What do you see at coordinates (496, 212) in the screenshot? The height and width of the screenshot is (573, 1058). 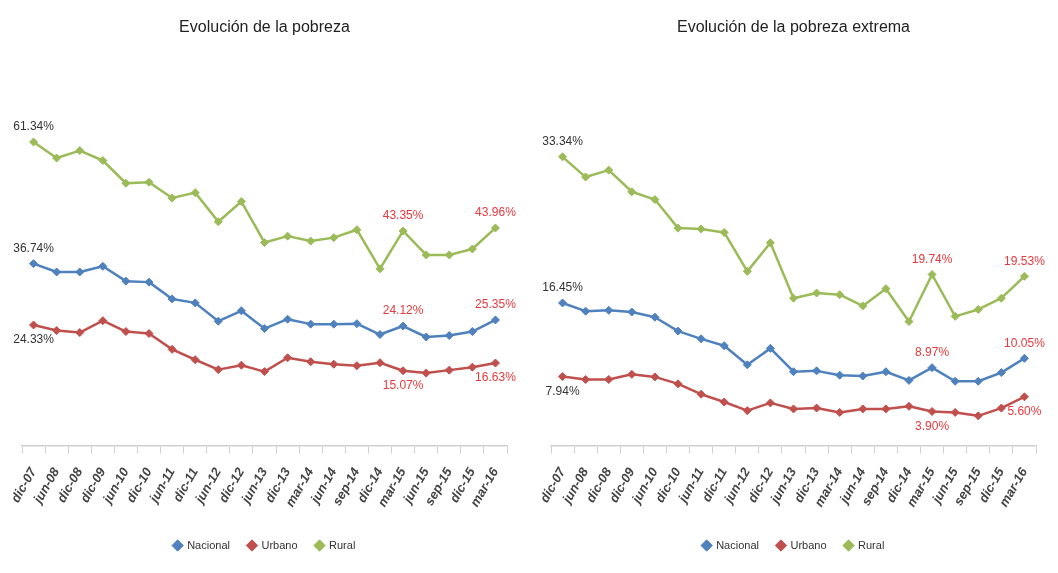 I see `data-label: 43.96%` at bounding box center [496, 212].